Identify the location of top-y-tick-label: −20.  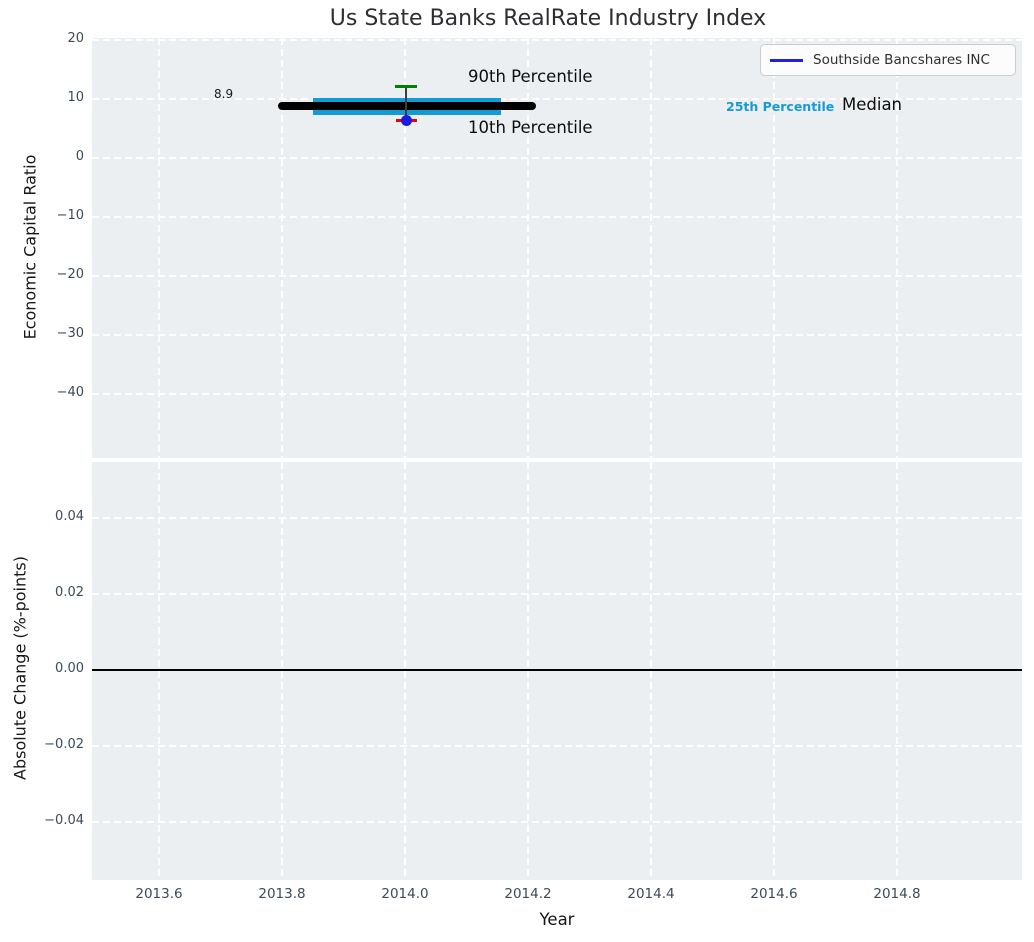
(70, 274).